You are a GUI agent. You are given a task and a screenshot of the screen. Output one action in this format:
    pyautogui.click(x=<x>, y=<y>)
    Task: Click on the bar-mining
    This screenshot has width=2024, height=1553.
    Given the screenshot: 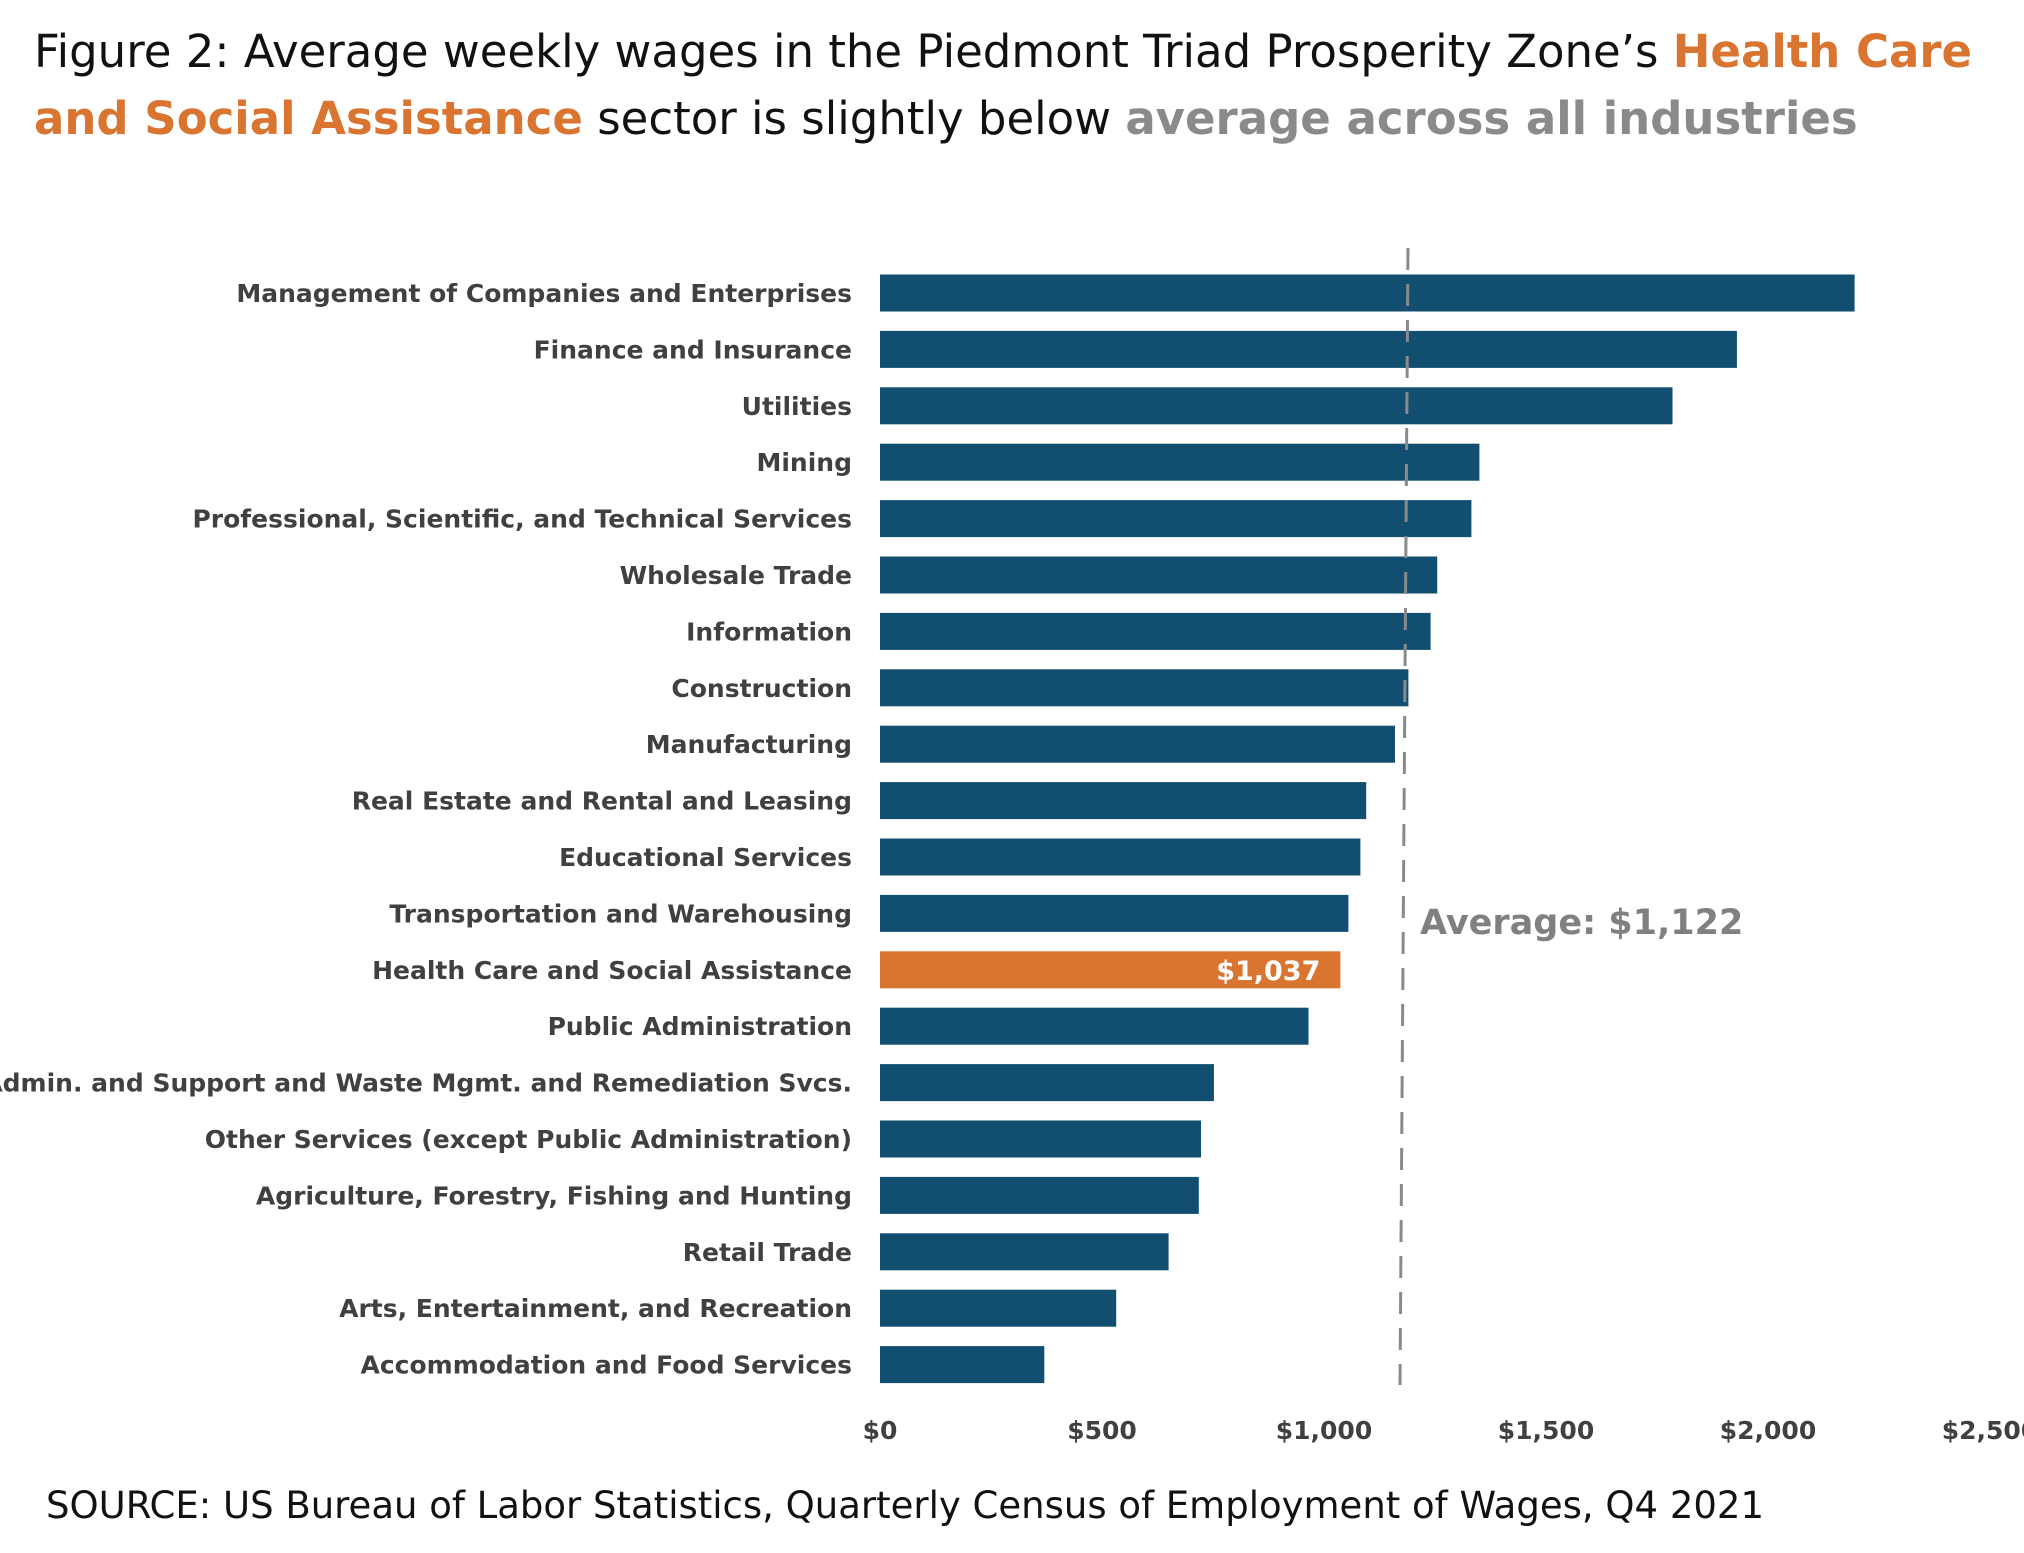 What is the action you would take?
    pyautogui.click(x=1180, y=462)
    